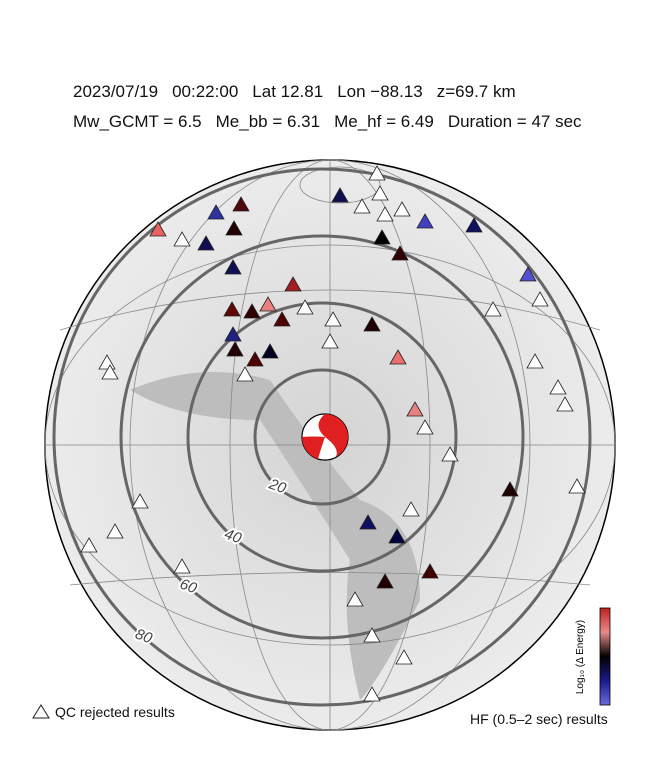 This screenshot has height=776, width=661. What do you see at coordinates (41, 711) in the screenshot?
I see `legend-symbol` at bounding box center [41, 711].